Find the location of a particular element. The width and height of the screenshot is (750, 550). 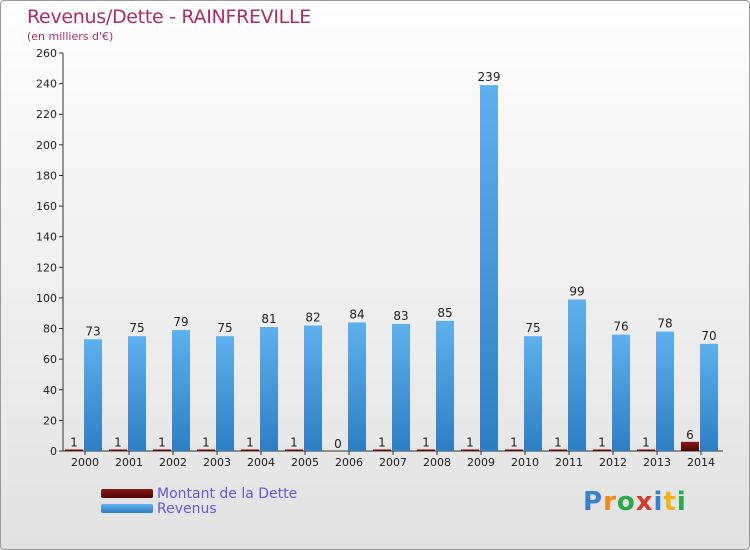

data-label-revenus: 82 is located at coordinates (312, 317).